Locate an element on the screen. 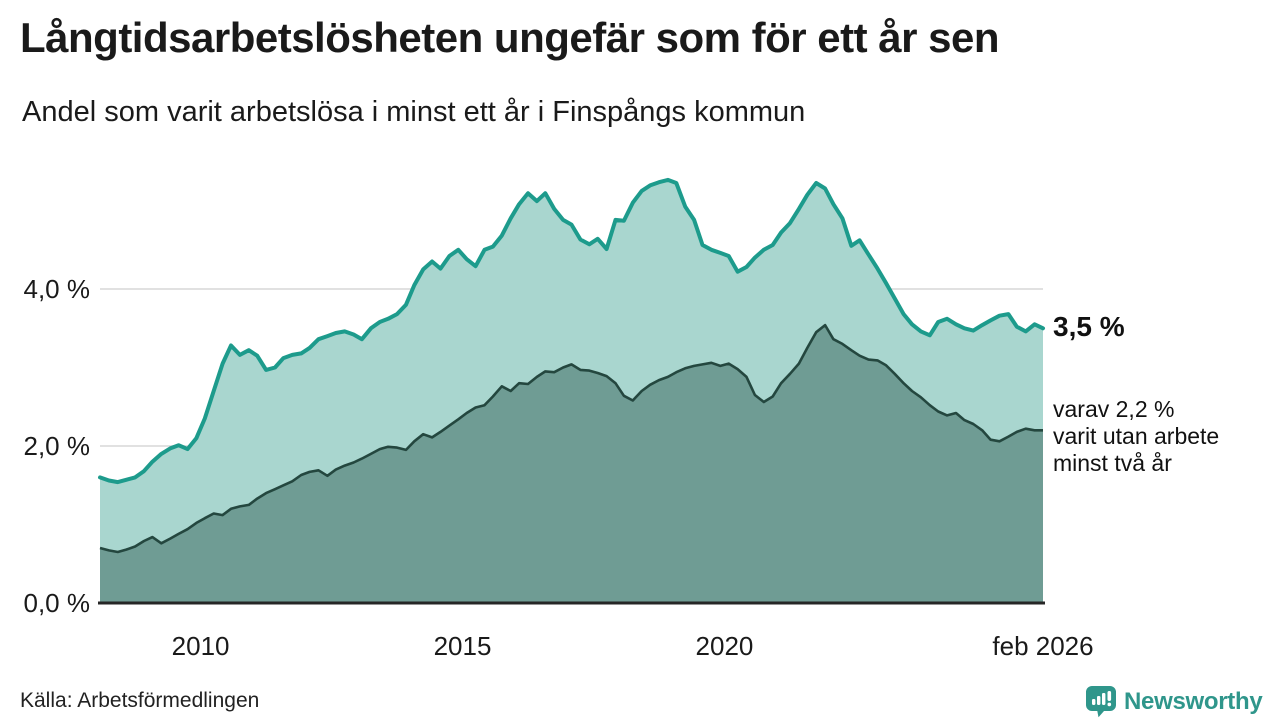 The image size is (1280, 720). newsworthy-icon is located at coordinates (1101, 702).